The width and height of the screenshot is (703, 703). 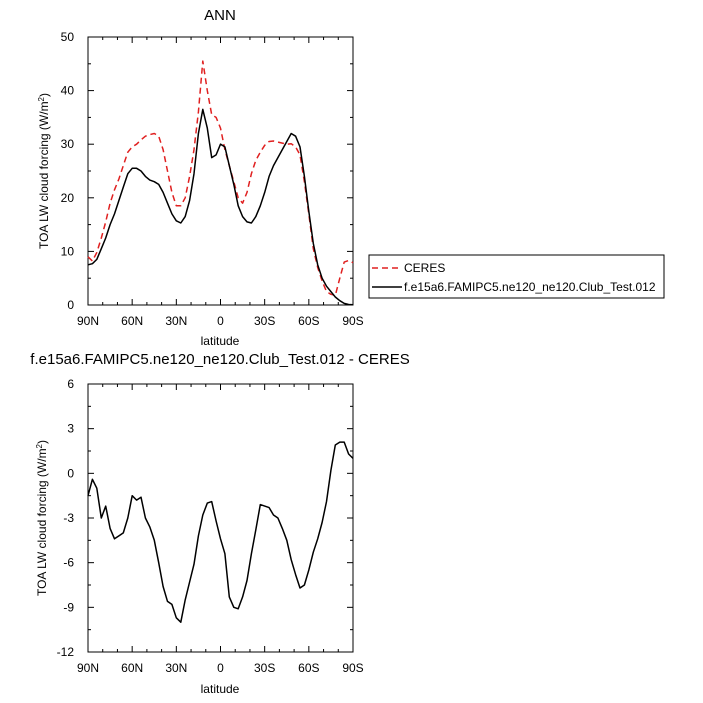 What do you see at coordinates (68, 251) in the screenshot?
I see `y-tick-label: 10` at bounding box center [68, 251].